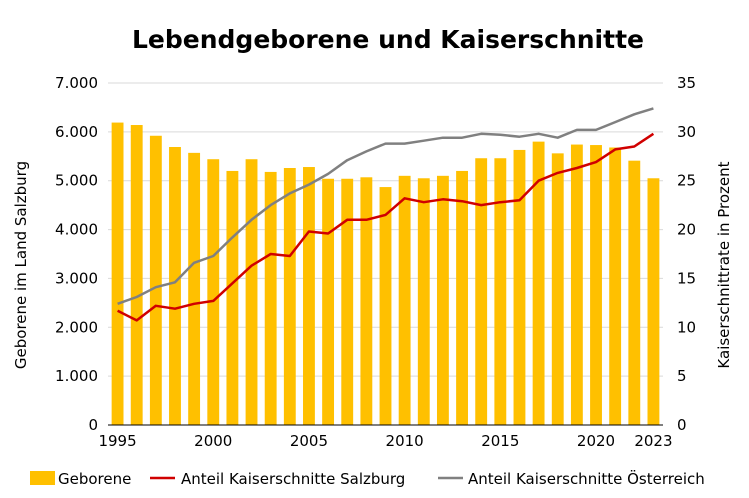 This screenshot has width=749, height=498. I want to click on legend-swatch-geborene, so click(42, 478).